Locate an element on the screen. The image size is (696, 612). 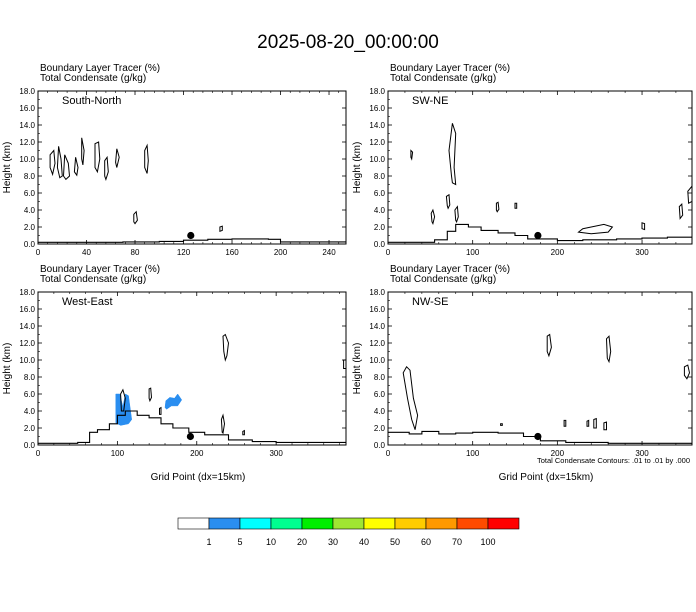
panel-name: West-East is located at coordinates (87, 302).